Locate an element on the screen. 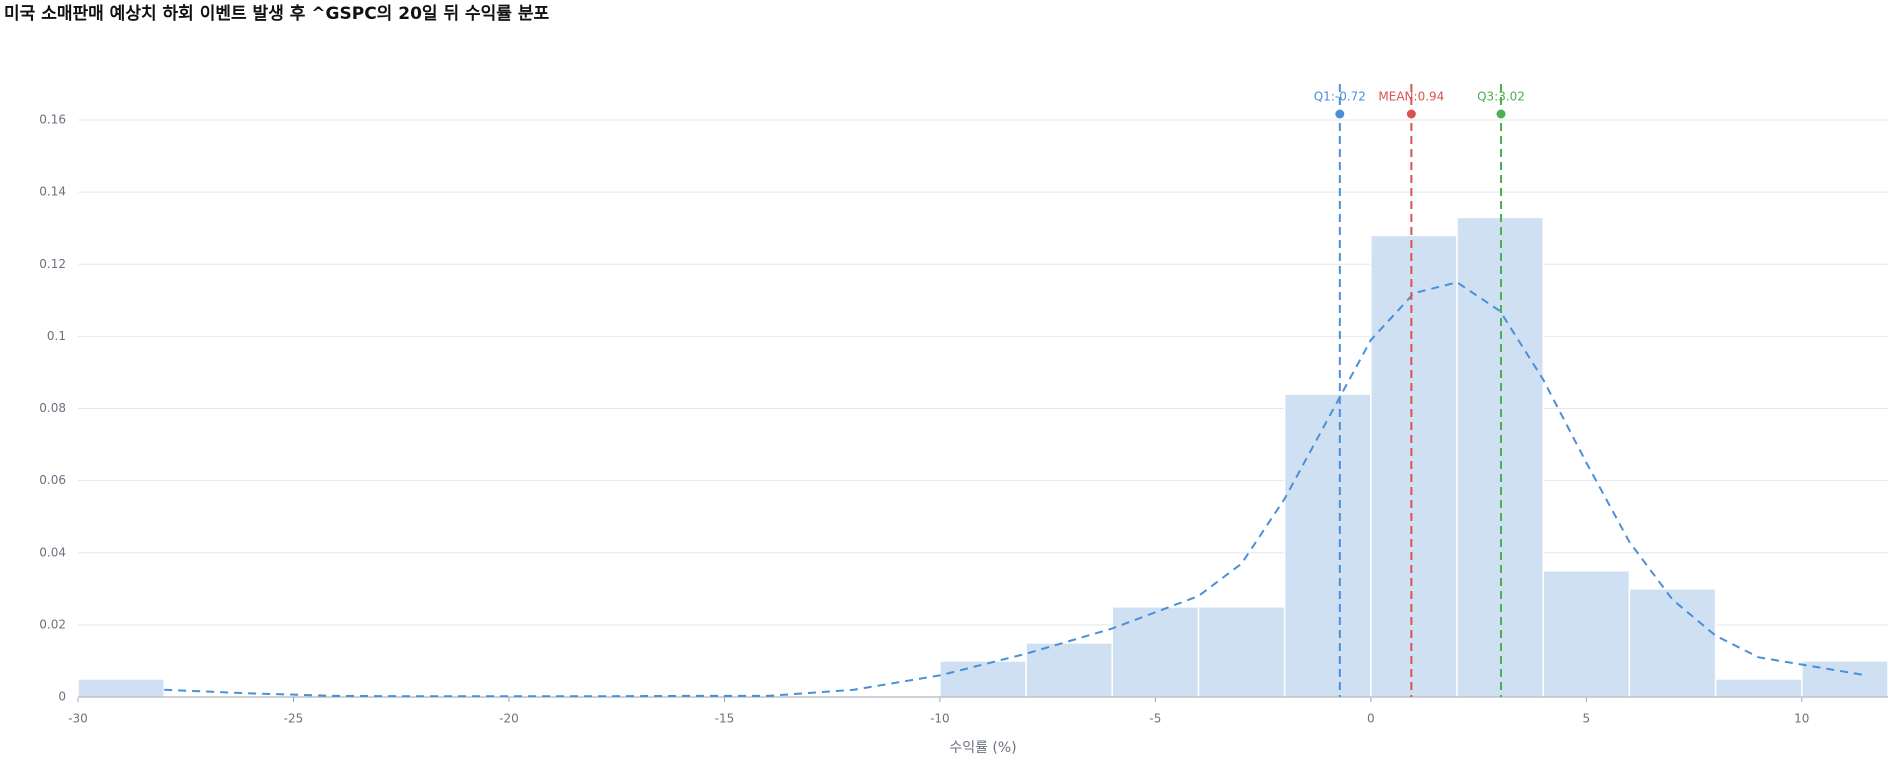 Image resolution: width=1891 pixels, height=759 pixels. y-tick-label: 0.1 is located at coordinates (56, 336).